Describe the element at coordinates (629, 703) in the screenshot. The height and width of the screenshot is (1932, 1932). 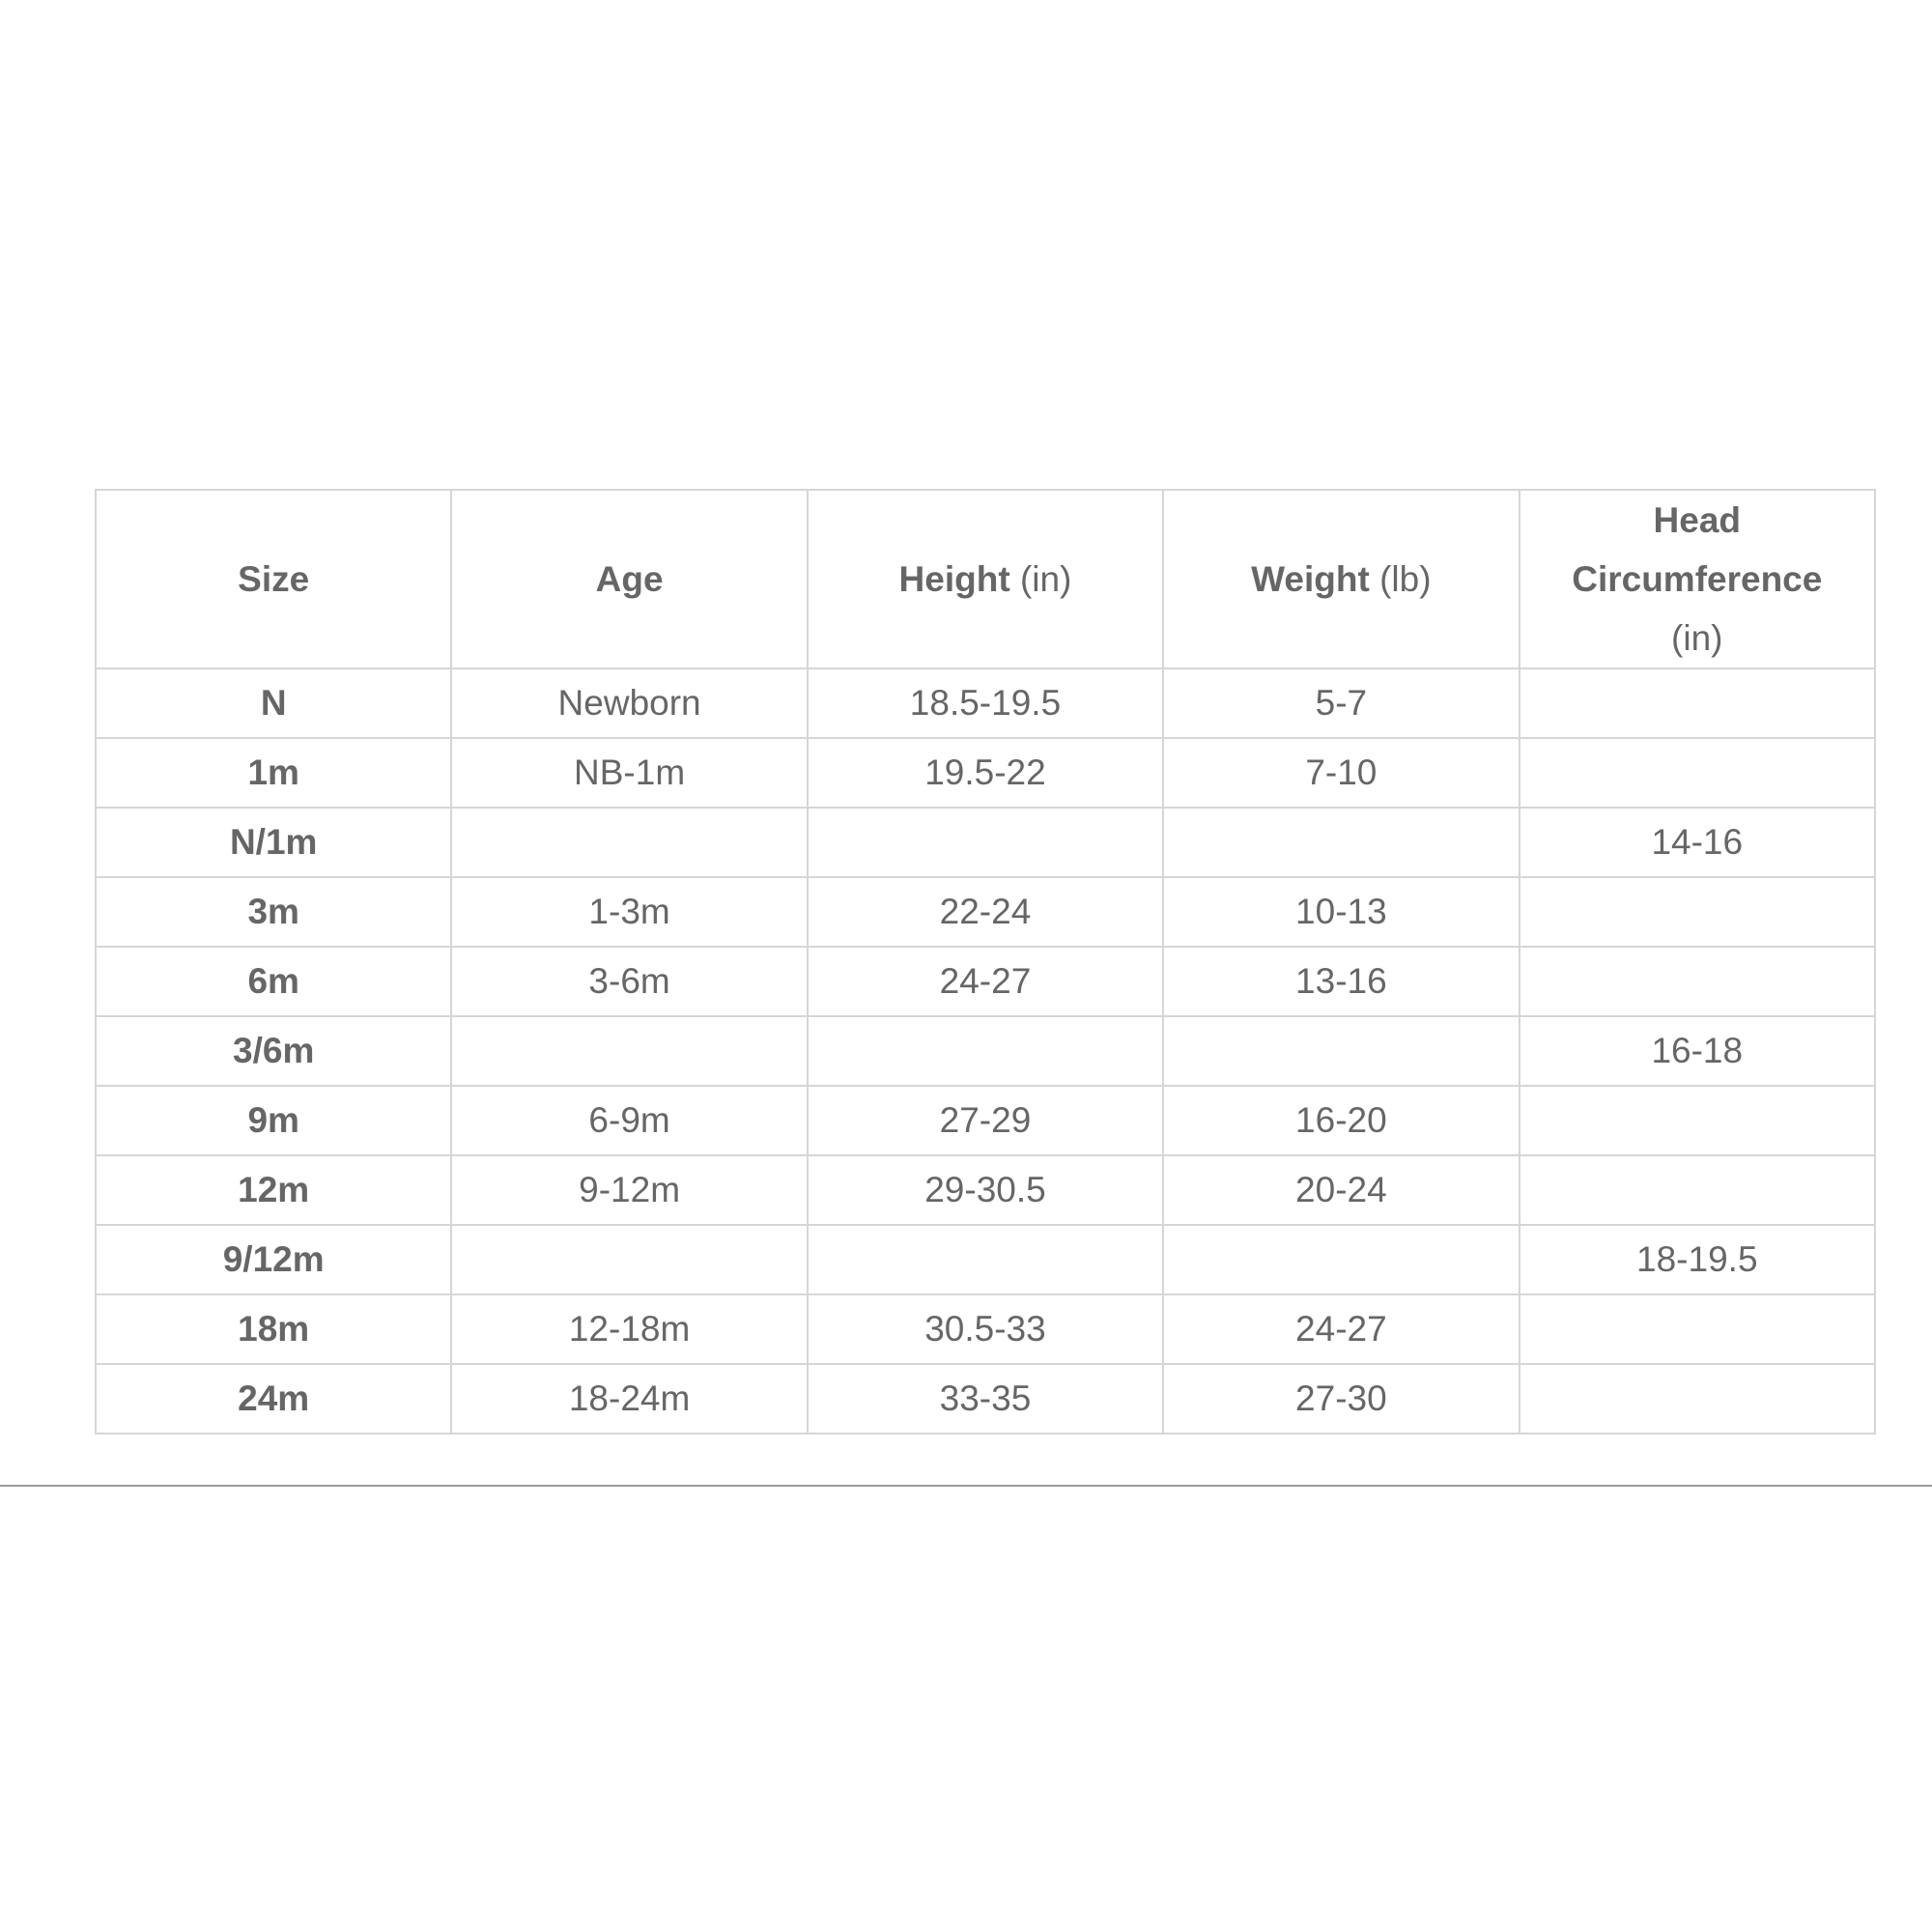
I see `cell-age: Newborn` at that location.